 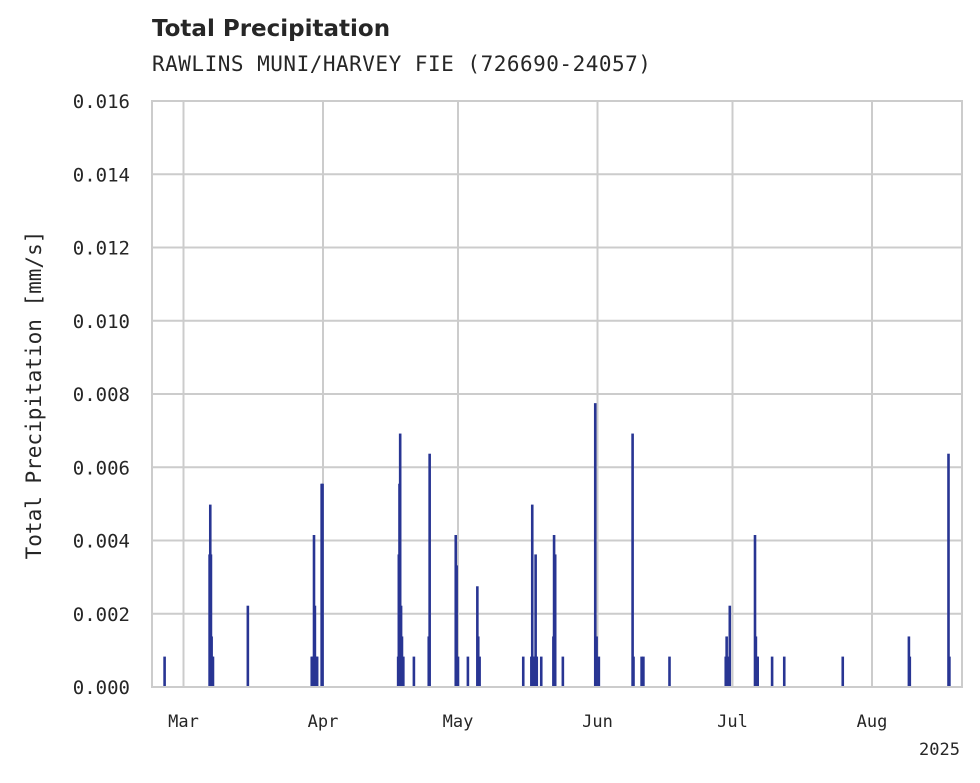 What do you see at coordinates (101, 542) in the screenshot?
I see `y-tick-label: 0.004` at bounding box center [101, 542].